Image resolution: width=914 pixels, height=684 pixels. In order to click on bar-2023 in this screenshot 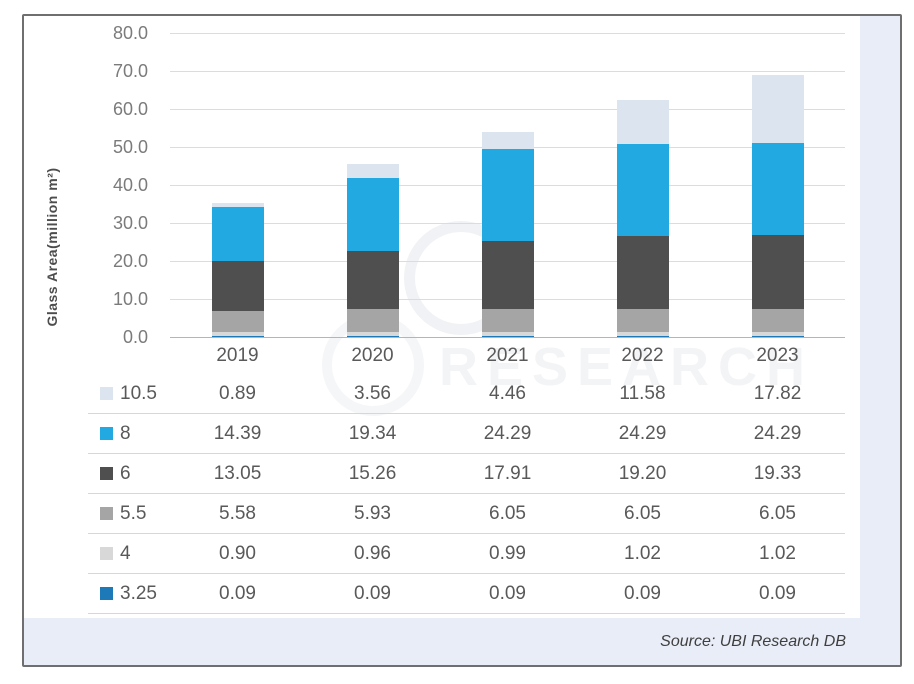, I will do `click(777, 205)`.